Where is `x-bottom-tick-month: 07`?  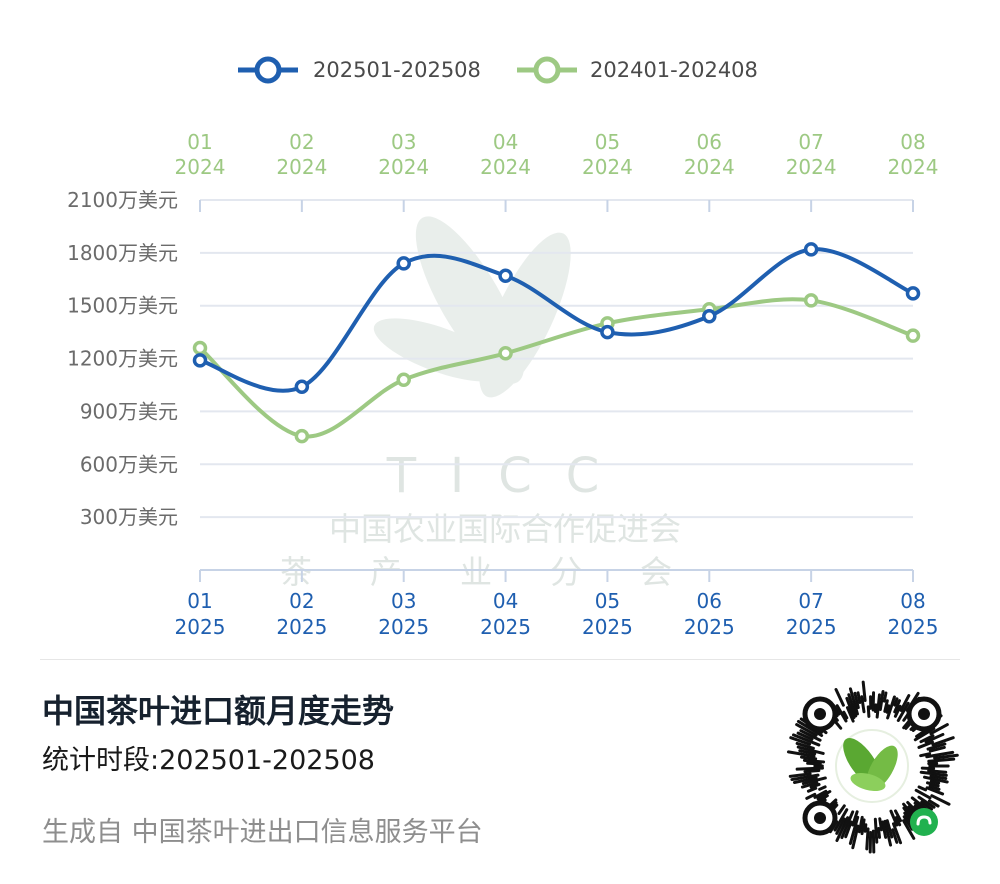
x-bottom-tick-month: 07 is located at coordinates (810, 601).